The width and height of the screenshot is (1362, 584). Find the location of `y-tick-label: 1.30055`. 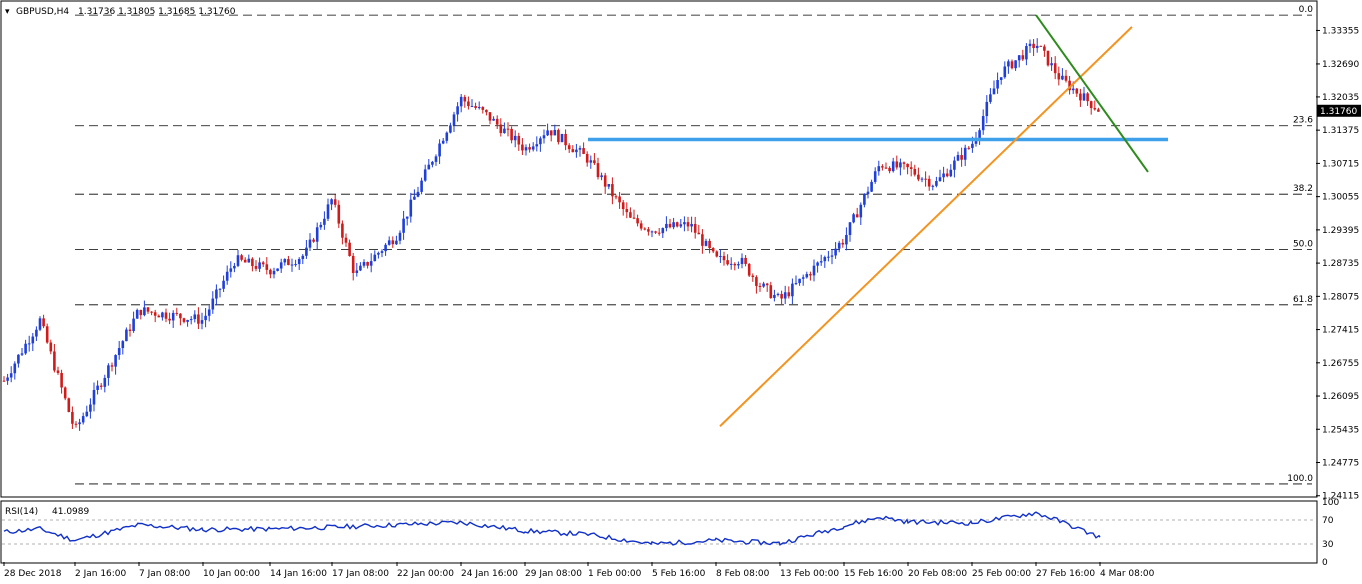

y-tick-label: 1.30055 is located at coordinates (1340, 198).